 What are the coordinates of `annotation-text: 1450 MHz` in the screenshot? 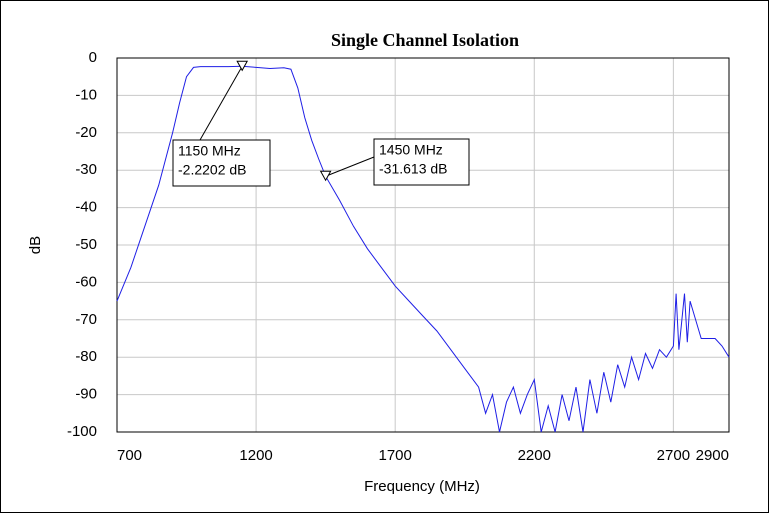 It's located at (411, 150).